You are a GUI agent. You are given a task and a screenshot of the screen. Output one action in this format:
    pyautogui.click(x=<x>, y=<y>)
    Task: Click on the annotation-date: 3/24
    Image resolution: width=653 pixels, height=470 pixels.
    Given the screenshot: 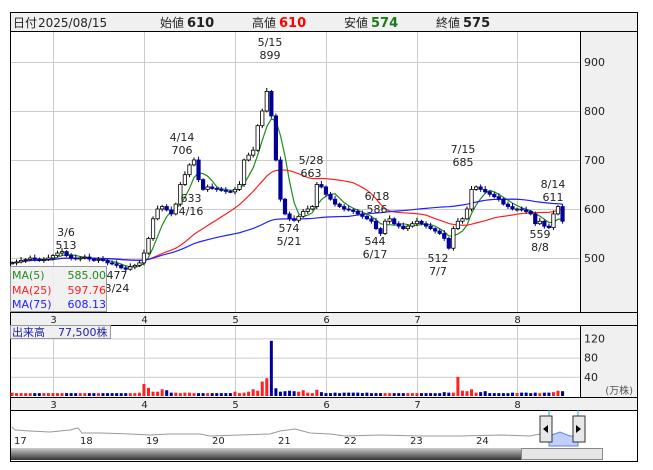 What is the action you would take?
    pyautogui.click(x=117, y=288)
    